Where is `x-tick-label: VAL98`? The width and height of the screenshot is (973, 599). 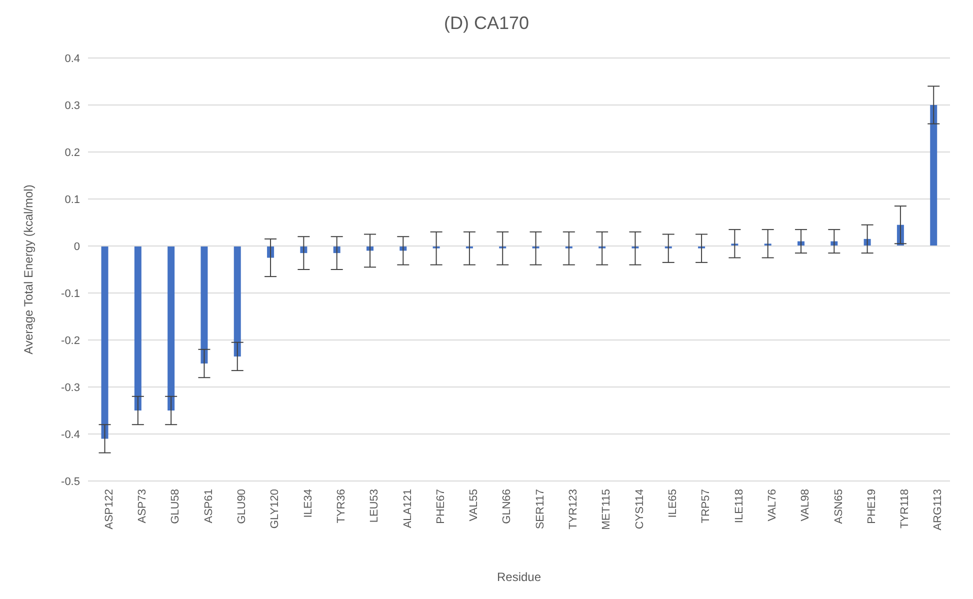
x-tick-label: VAL98 is located at coordinates (806, 505).